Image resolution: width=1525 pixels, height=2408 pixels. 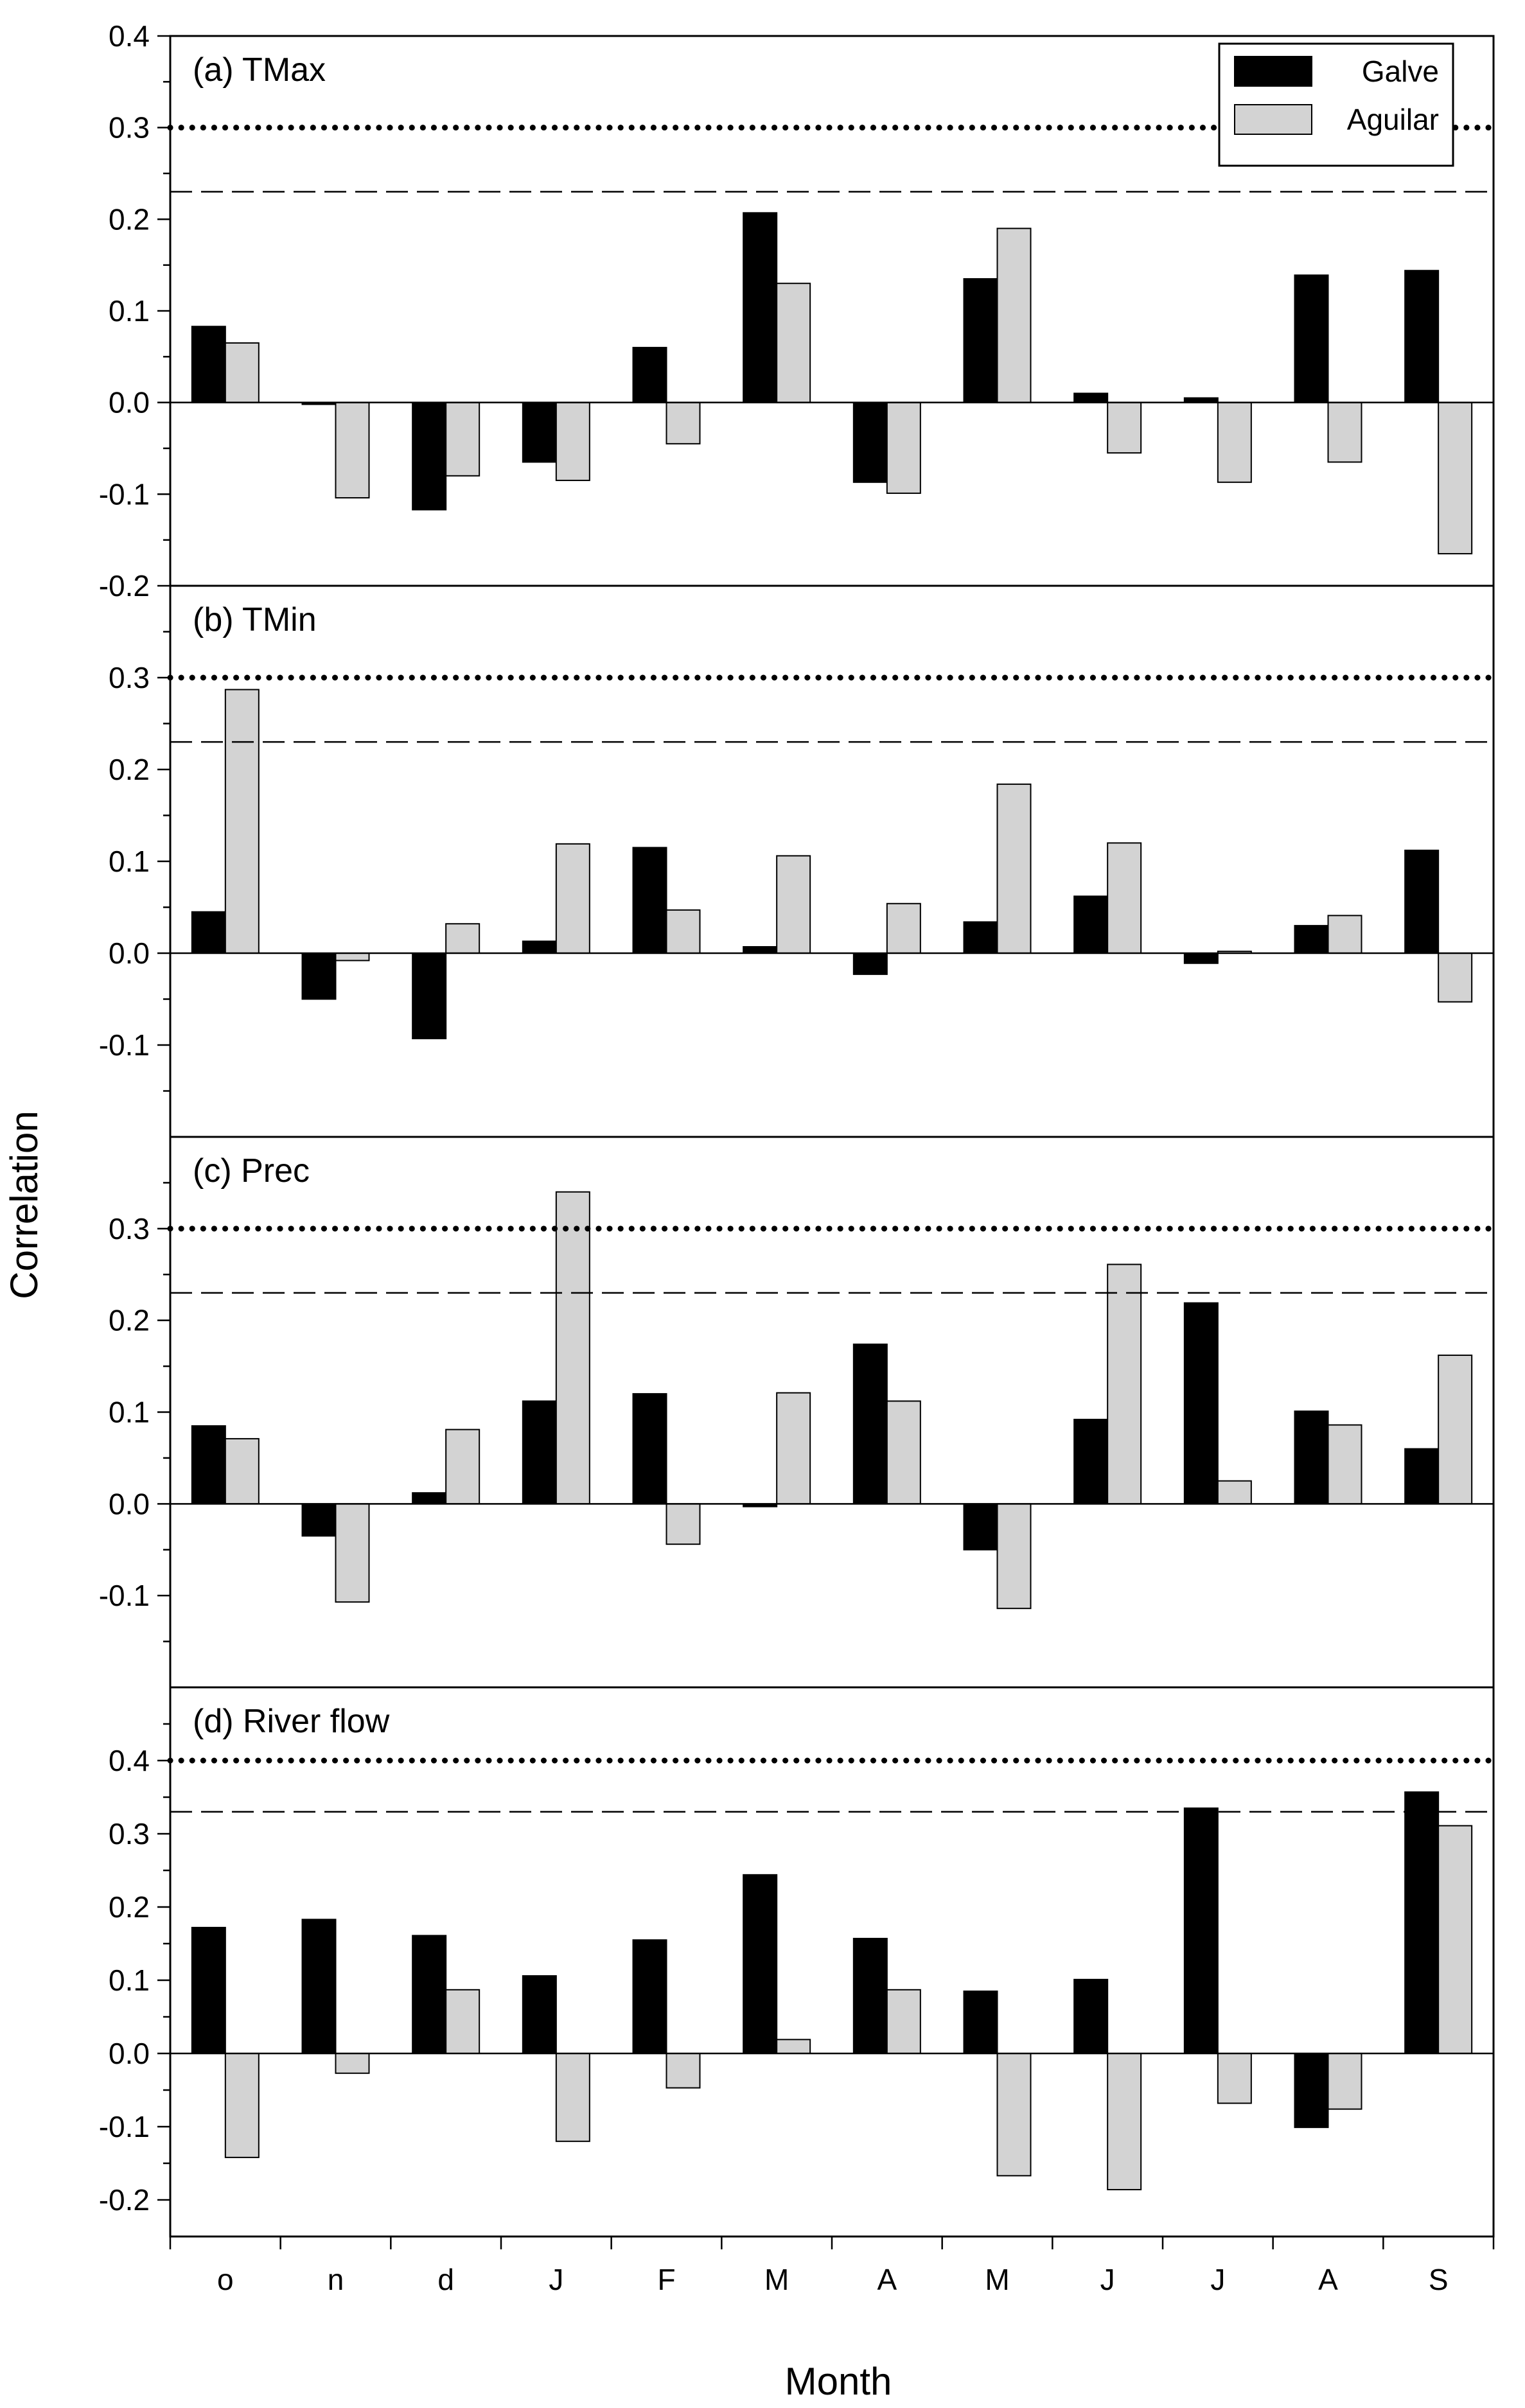 I want to click on x-axis-title: Month, so click(x=839, y=2381).